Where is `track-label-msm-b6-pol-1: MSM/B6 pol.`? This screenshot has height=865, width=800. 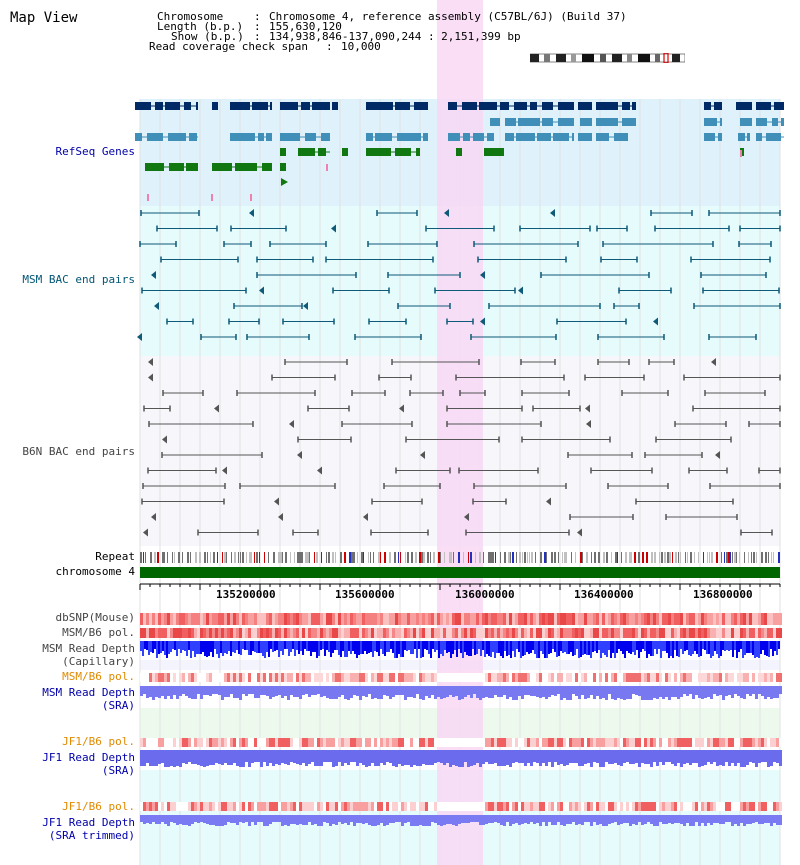 track-label-msm-b6-pol-1: MSM/B6 pol. is located at coordinates (98, 632).